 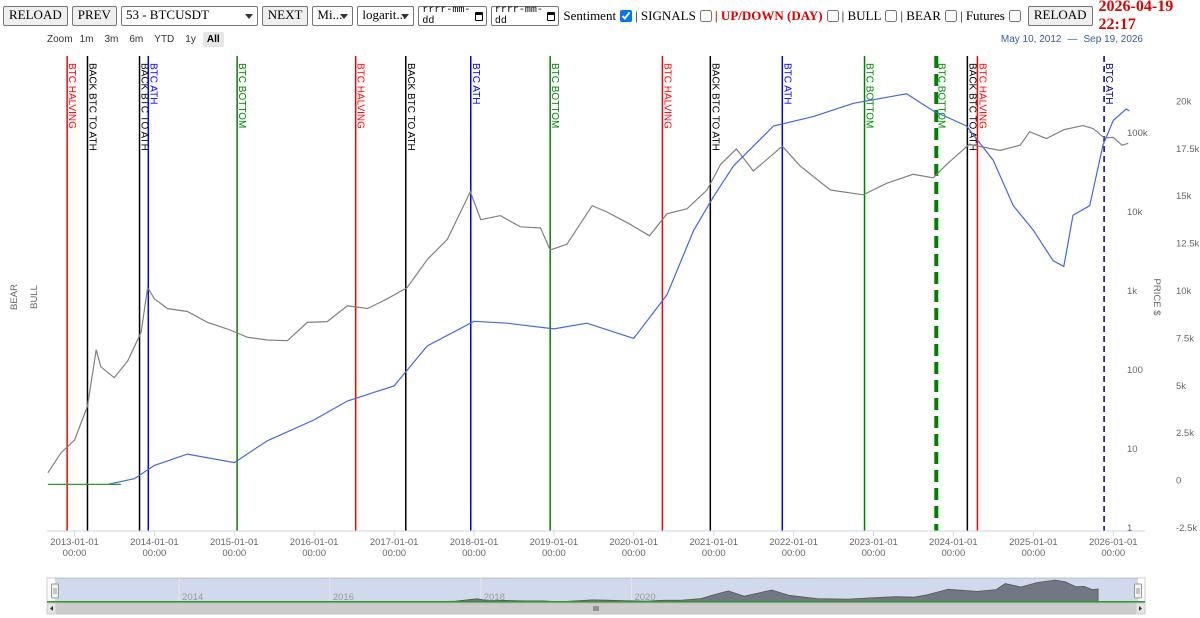 What do you see at coordinates (213, 39) in the screenshot?
I see `zoom-button: All` at bounding box center [213, 39].